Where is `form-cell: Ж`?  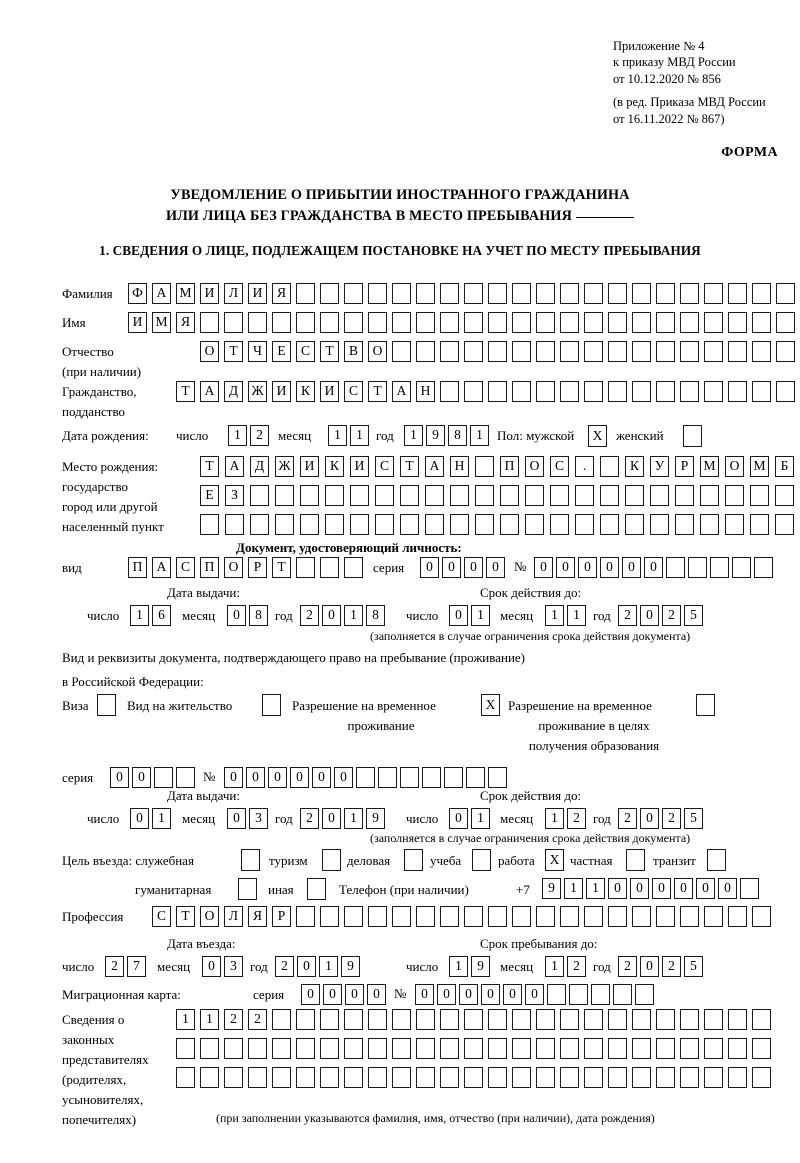
form-cell: Ж is located at coordinates (284, 466).